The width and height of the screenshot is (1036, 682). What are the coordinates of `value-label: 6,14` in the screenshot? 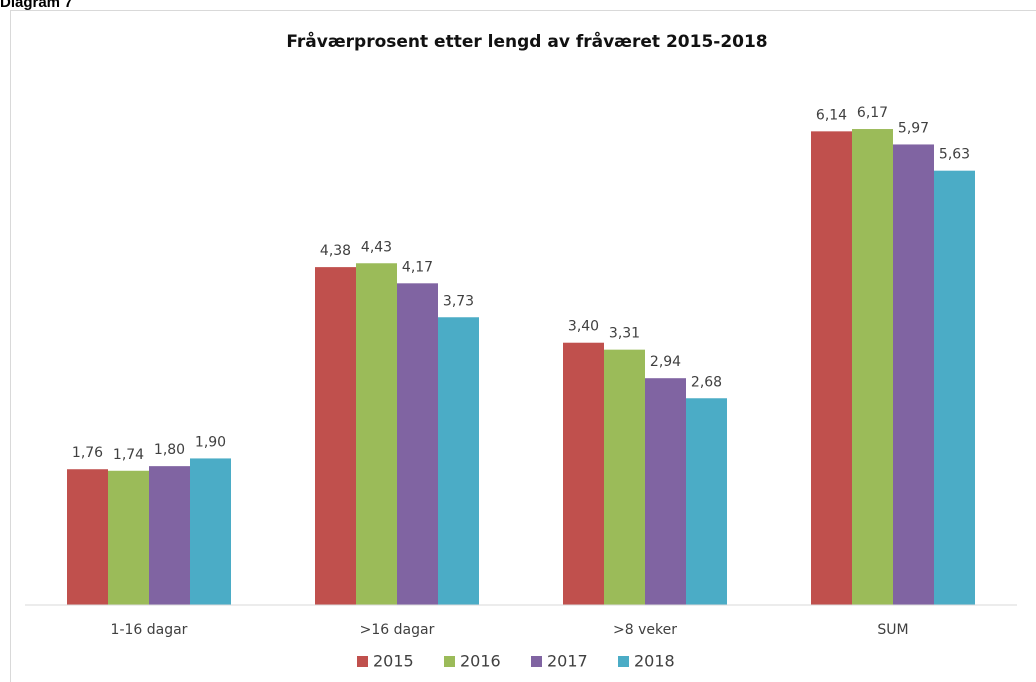 It's located at (831, 115).